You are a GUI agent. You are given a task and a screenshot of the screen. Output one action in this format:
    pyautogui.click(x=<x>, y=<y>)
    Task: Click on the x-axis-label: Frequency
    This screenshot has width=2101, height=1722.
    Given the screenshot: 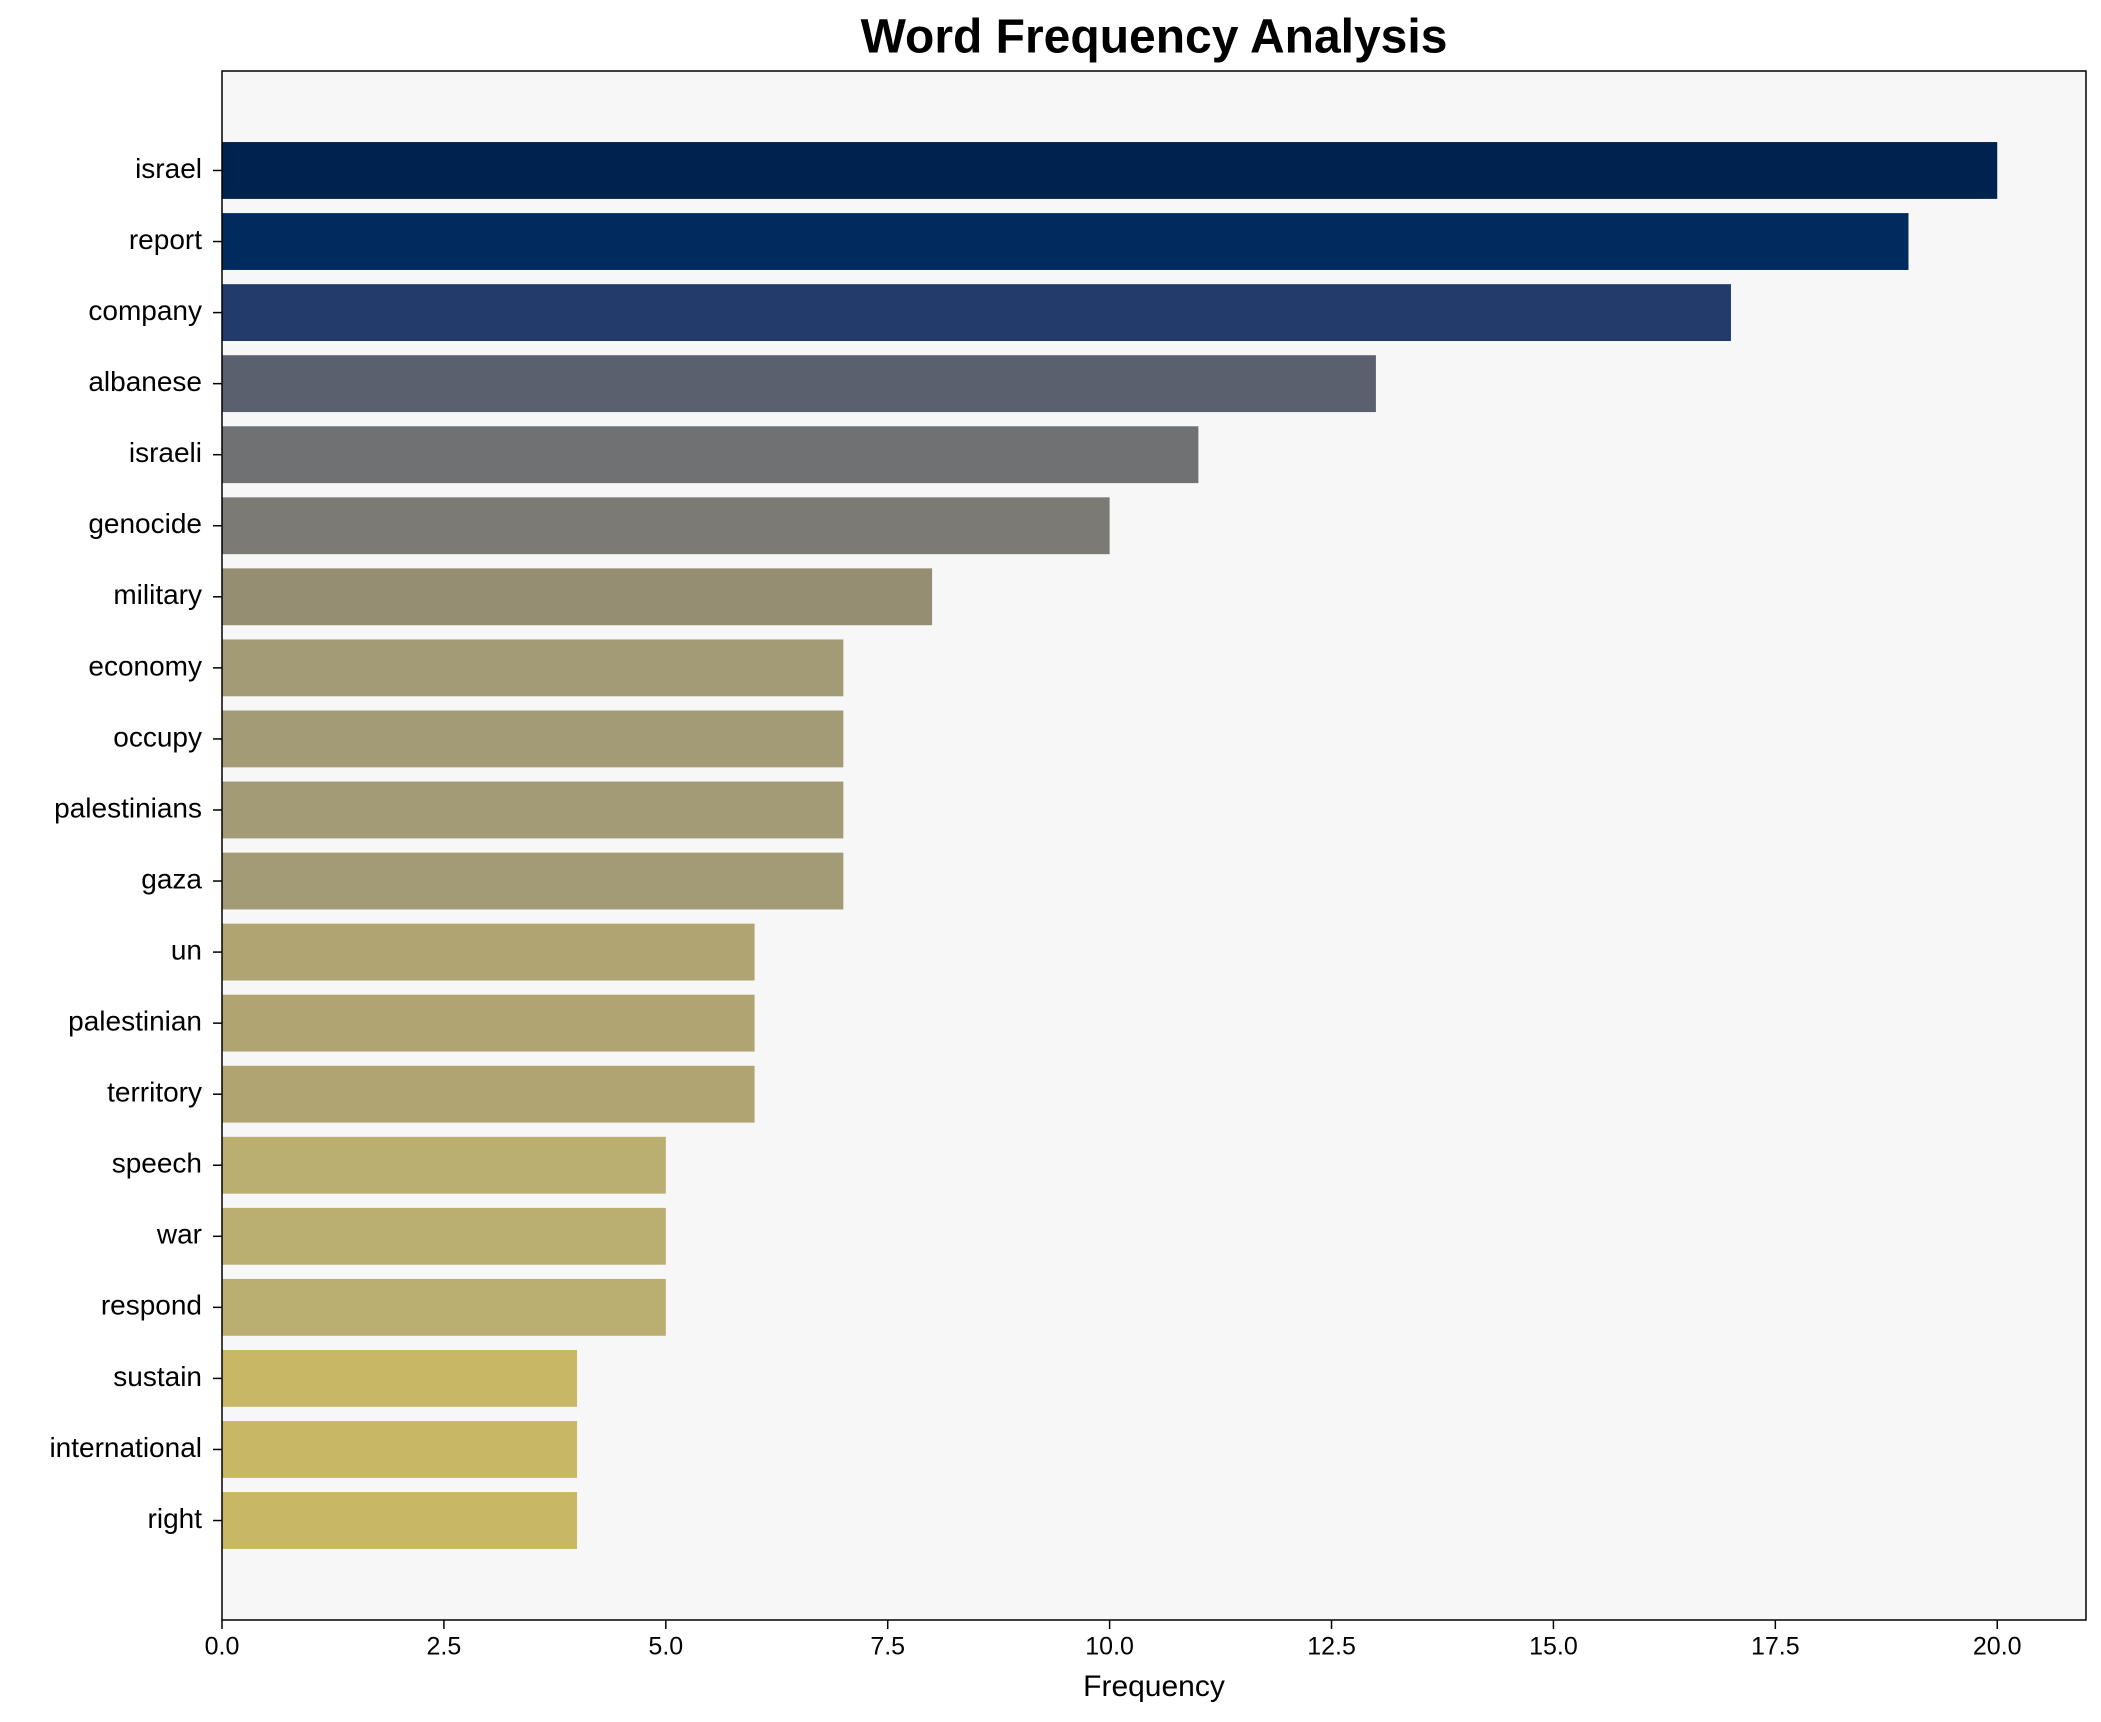 What is the action you would take?
    pyautogui.click(x=1154, y=1686)
    